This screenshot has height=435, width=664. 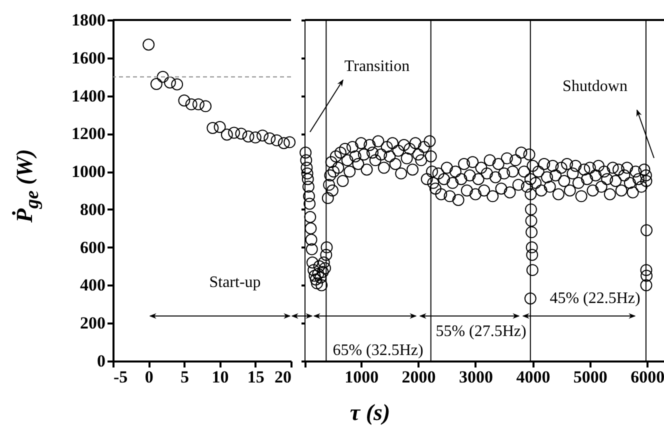 What do you see at coordinates (377, 66) in the screenshot?
I see `annotation: Transition` at bounding box center [377, 66].